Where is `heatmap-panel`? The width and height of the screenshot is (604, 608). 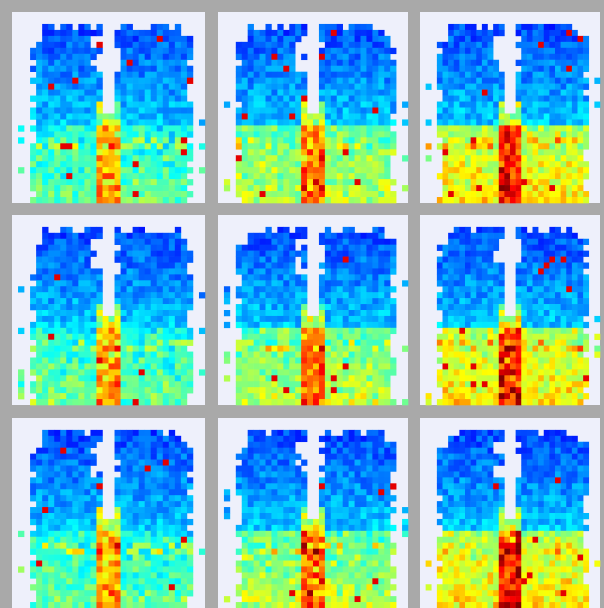 heatmap-panel is located at coordinates (510, 310).